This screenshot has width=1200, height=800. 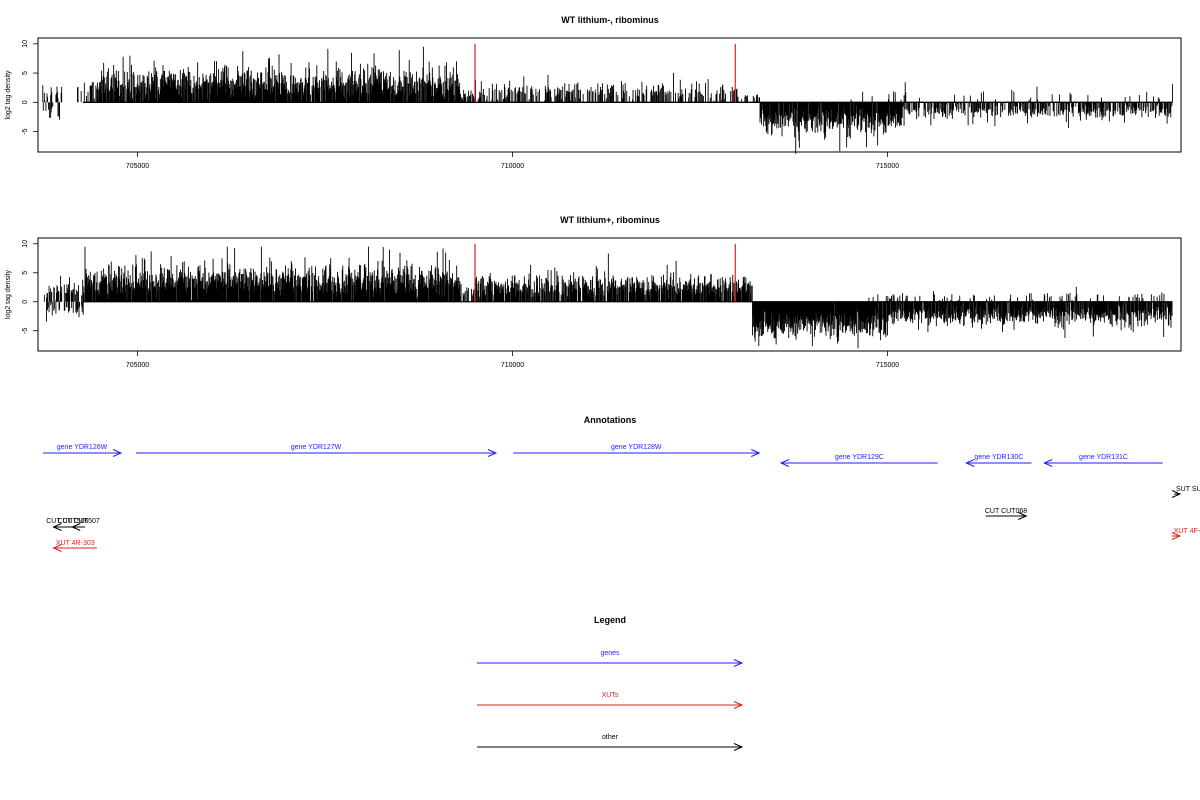 I want to click on feature-label: CUT CUT506, so click(x=67, y=521).